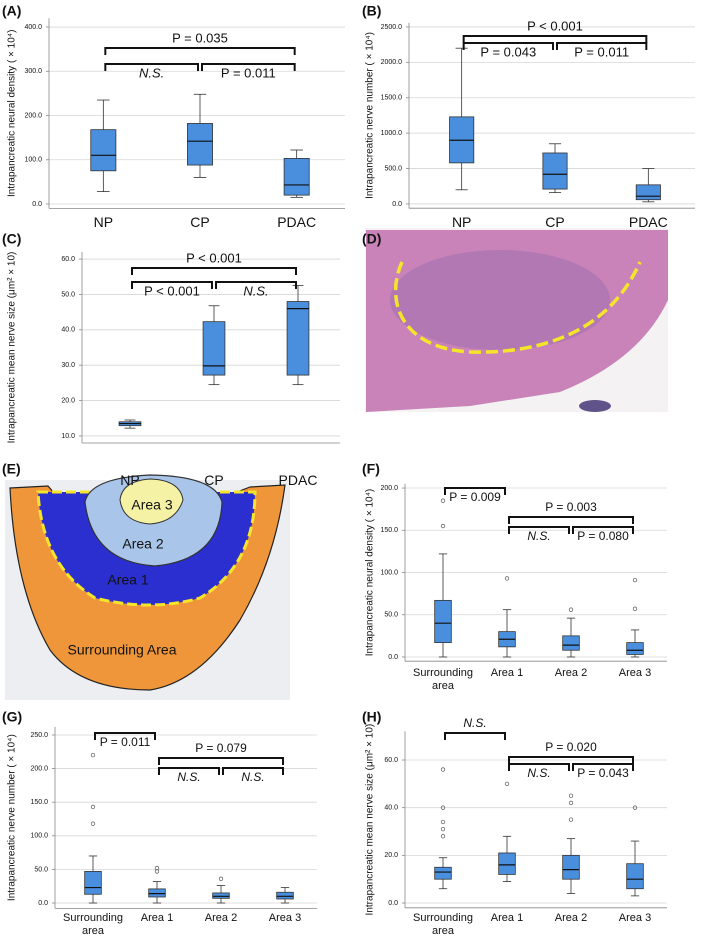 The width and height of the screenshot is (709, 945). What do you see at coordinates (11, 11) in the screenshot?
I see `panel-label: (A)` at bounding box center [11, 11].